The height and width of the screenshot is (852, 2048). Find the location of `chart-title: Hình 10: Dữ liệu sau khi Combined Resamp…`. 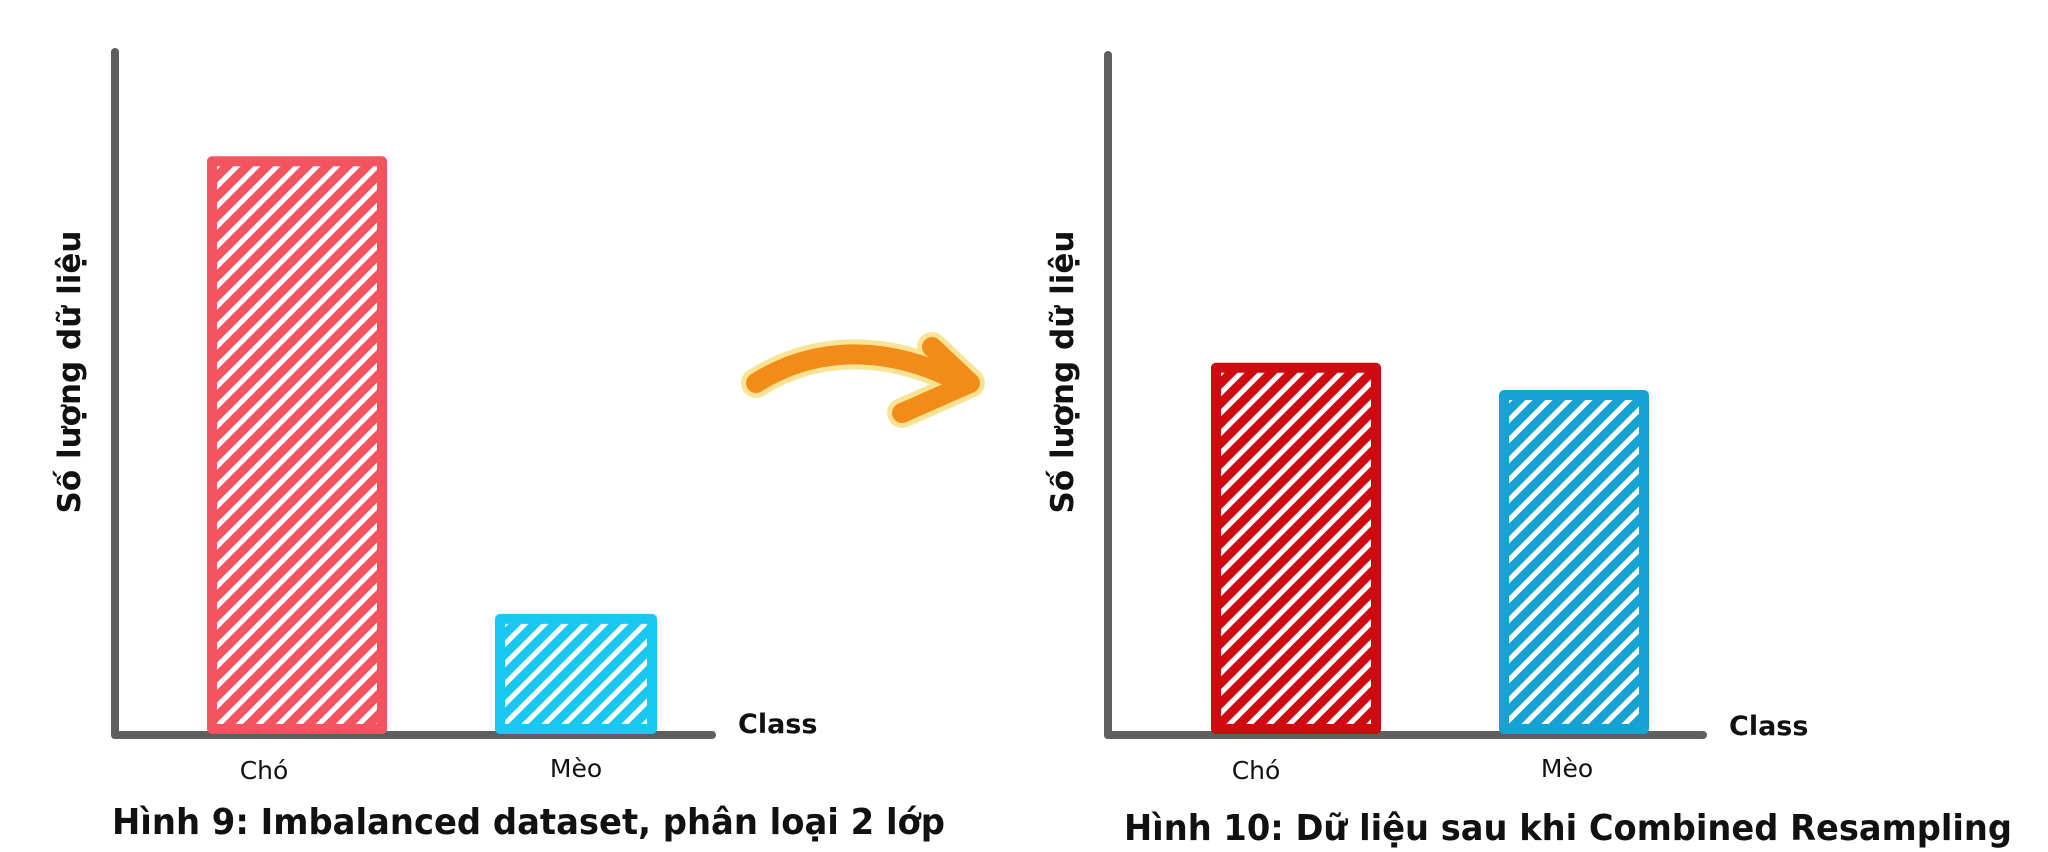

chart-title: Hình 10: Dữ liệu sau khi Combined Resamp… is located at coordinates (1568, 828).